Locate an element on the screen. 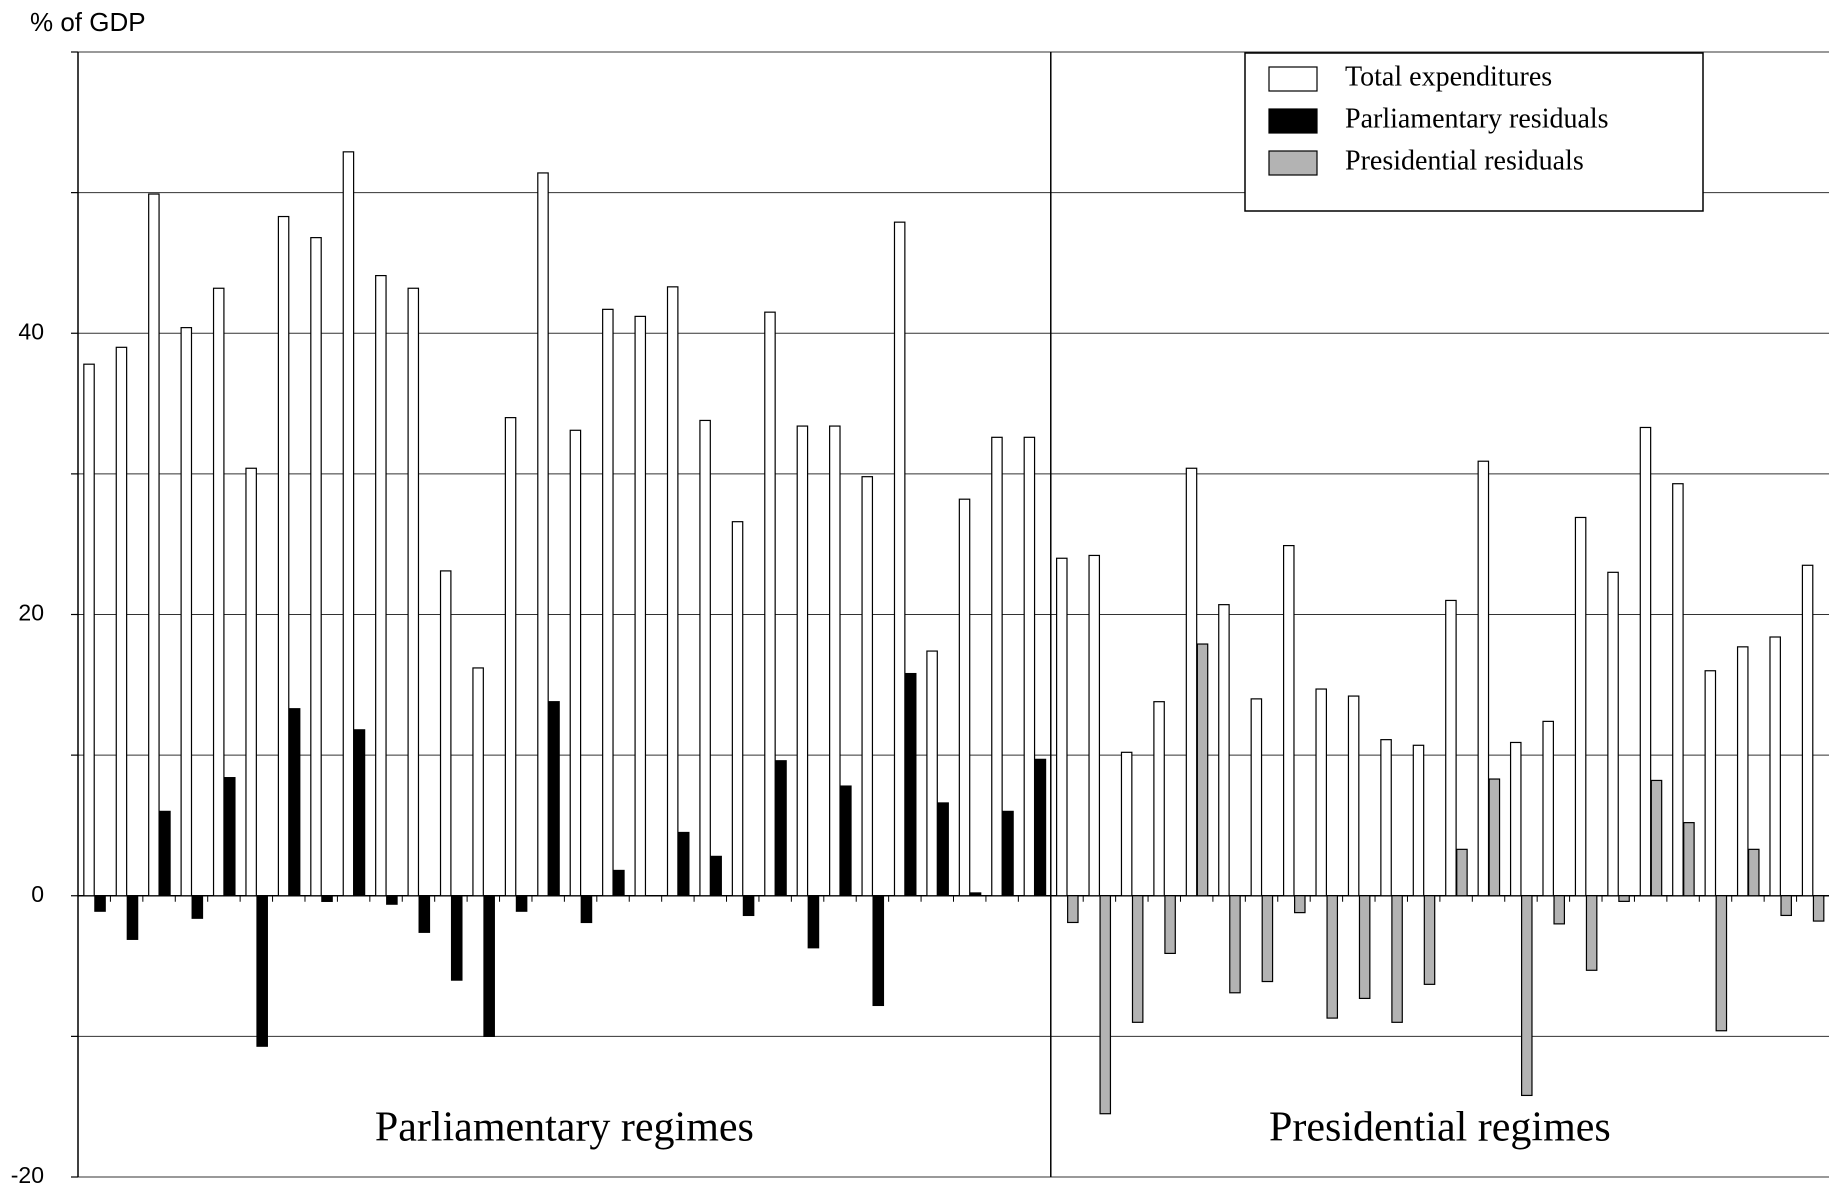 This screenshot has height=1186, width=1835. y-axis-label: % of GDP is located at coordinates (88, 22).